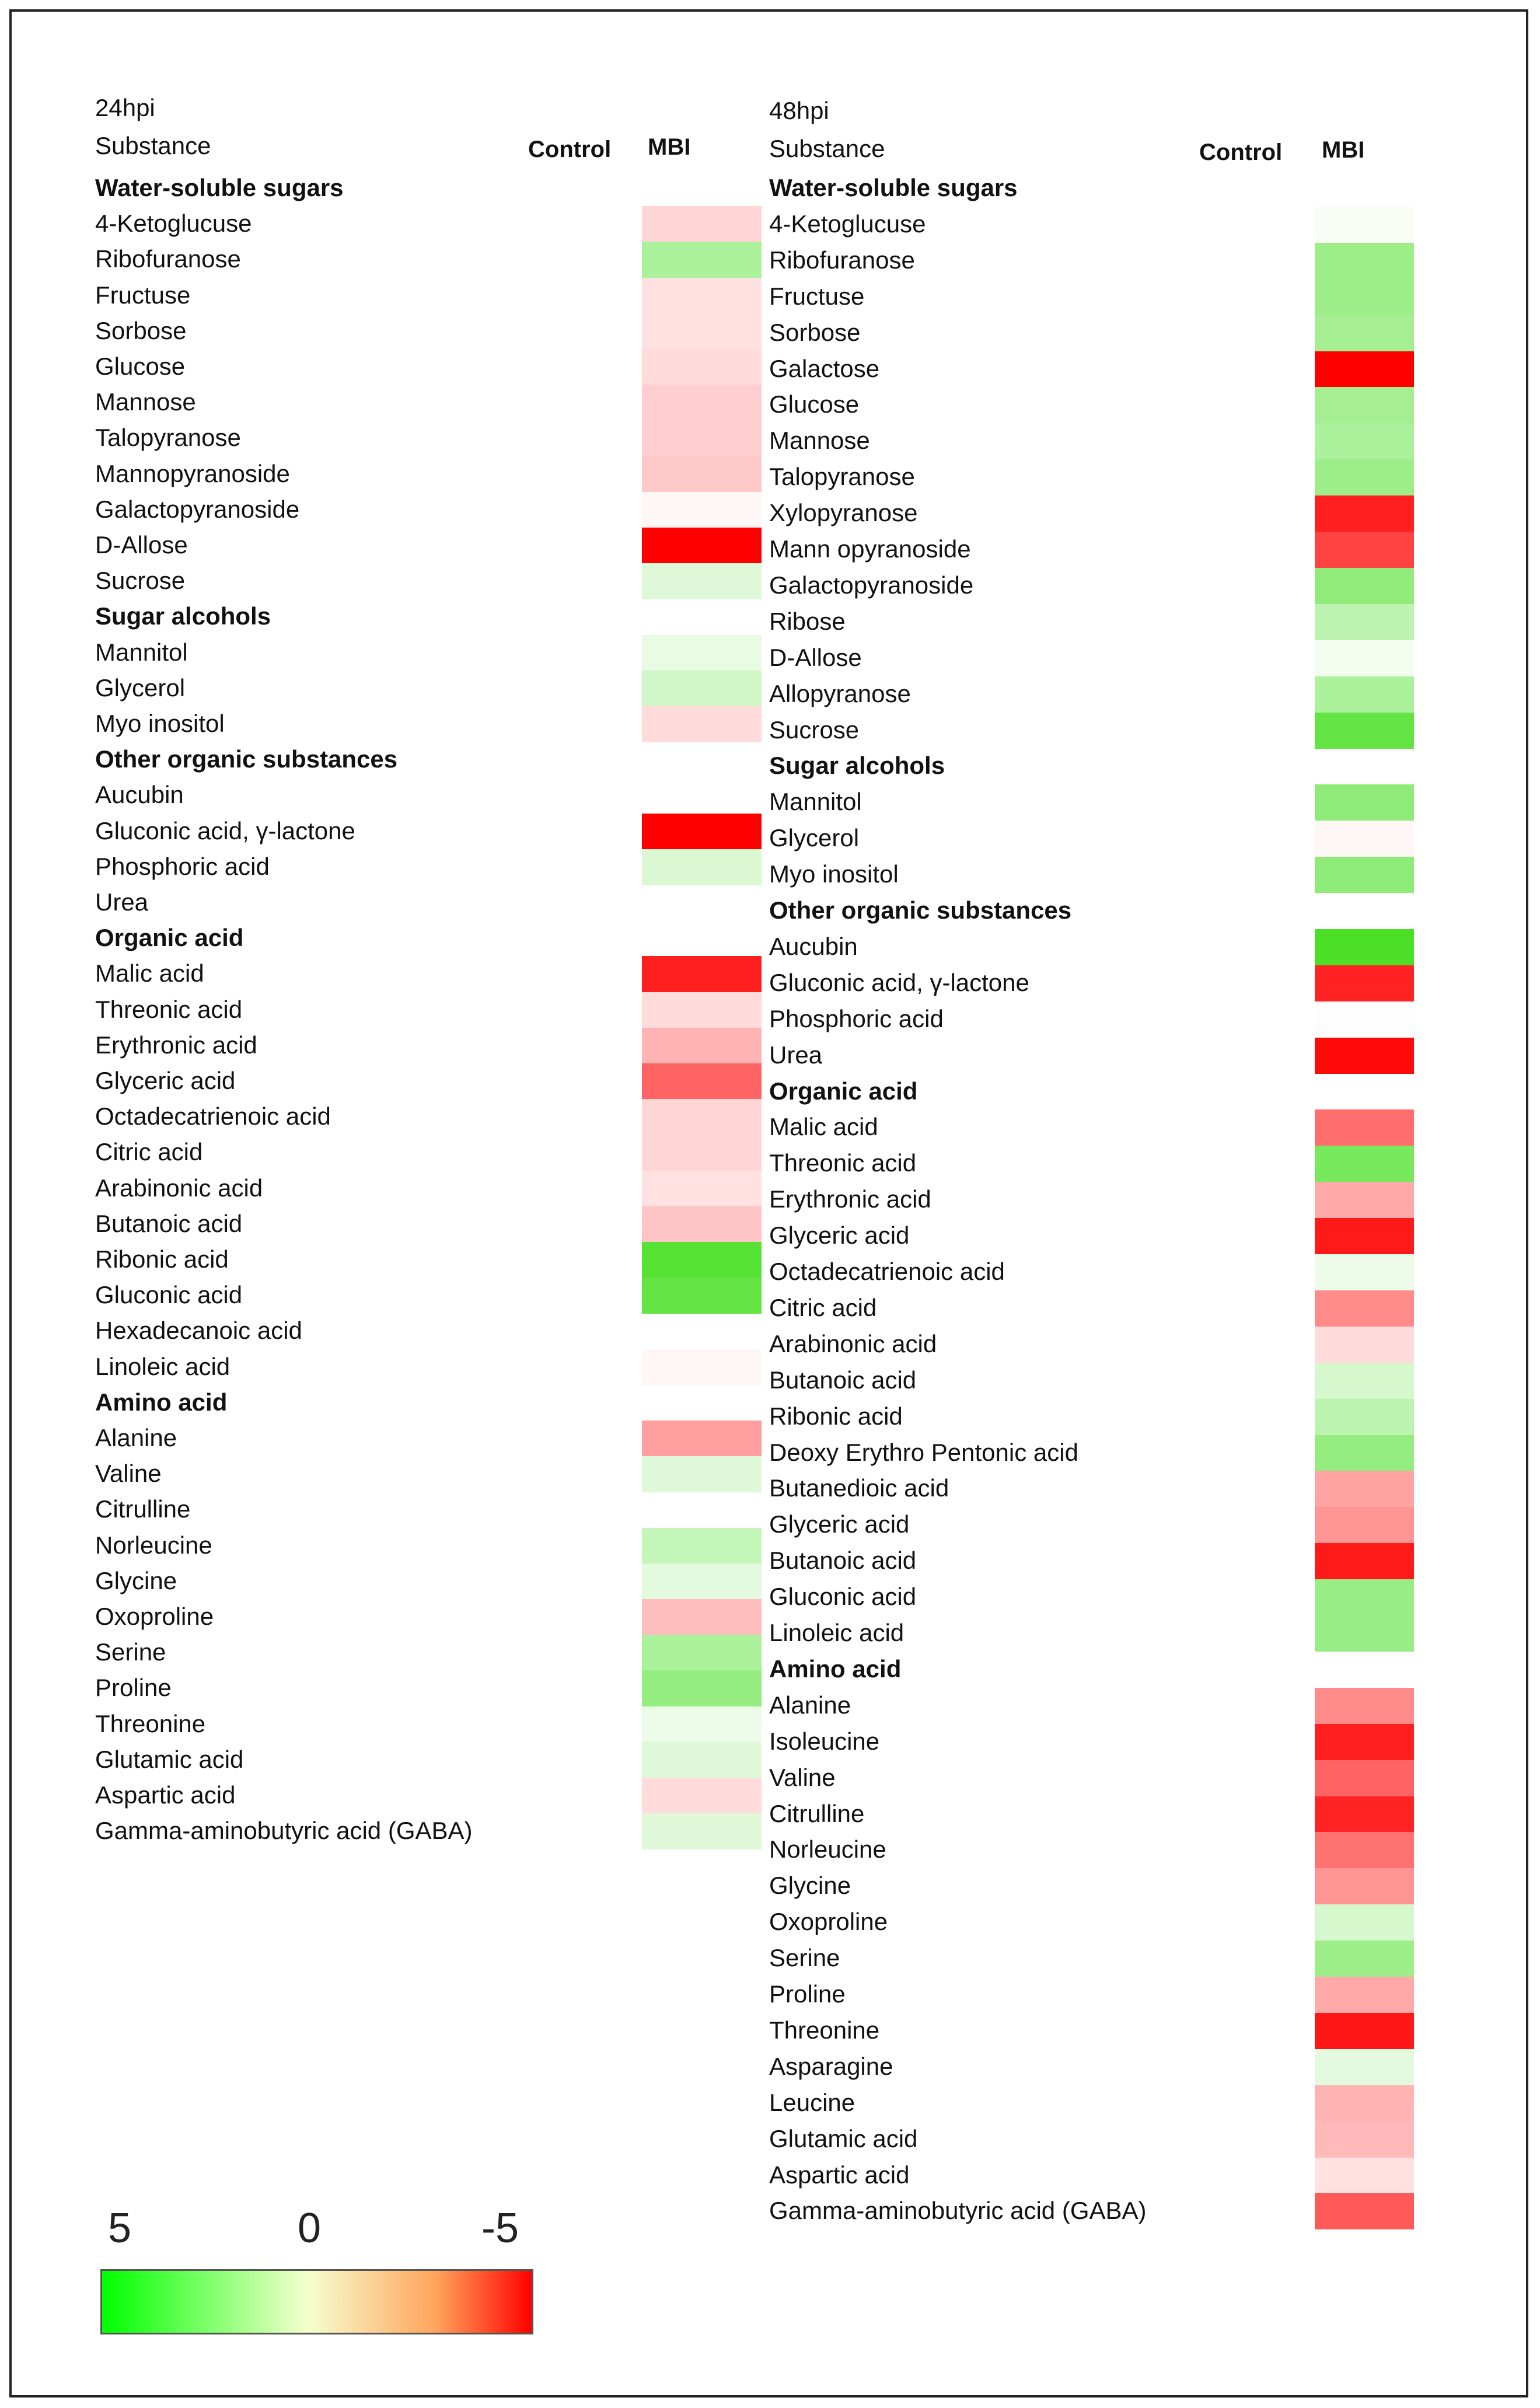 The height and width of the screenshot is (2408, 1540). Describe the element at coordinates (1364, 225) in the screenshot. I see `heatmap-cell-4-ketoglucuse` at that location.